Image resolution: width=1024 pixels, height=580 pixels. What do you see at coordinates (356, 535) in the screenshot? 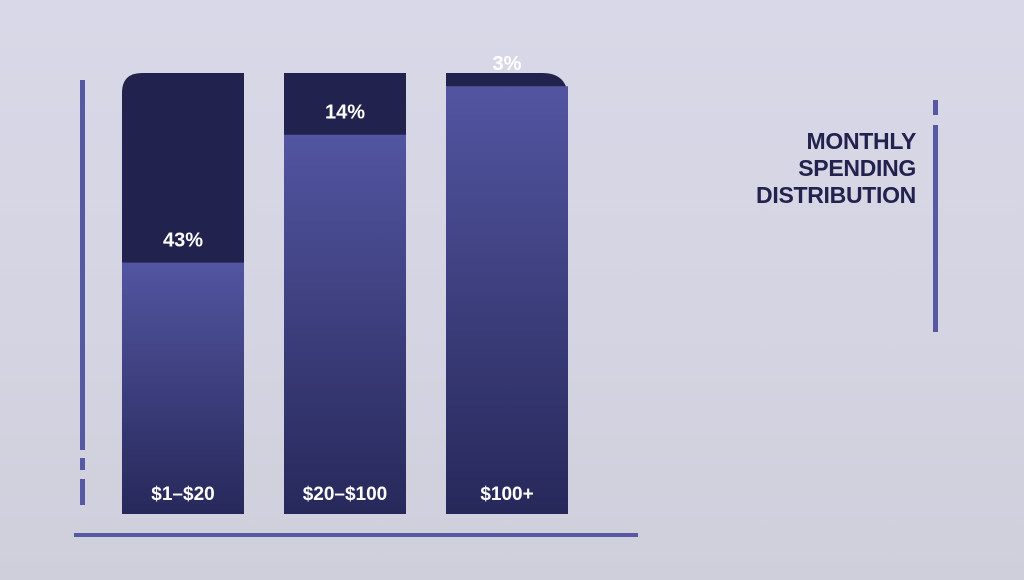
I see `x-axis-line` at bounding box center [356, 535].